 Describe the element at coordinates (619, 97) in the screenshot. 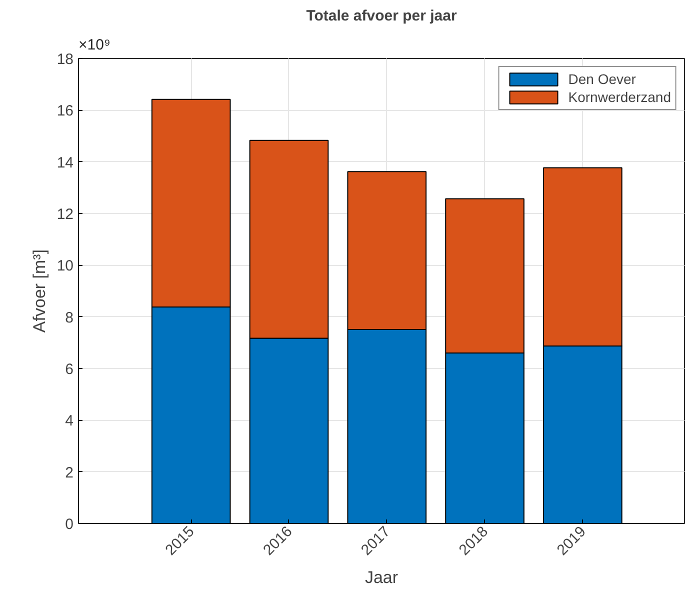

I see `legend-label: Kornwerderzand` at that location.